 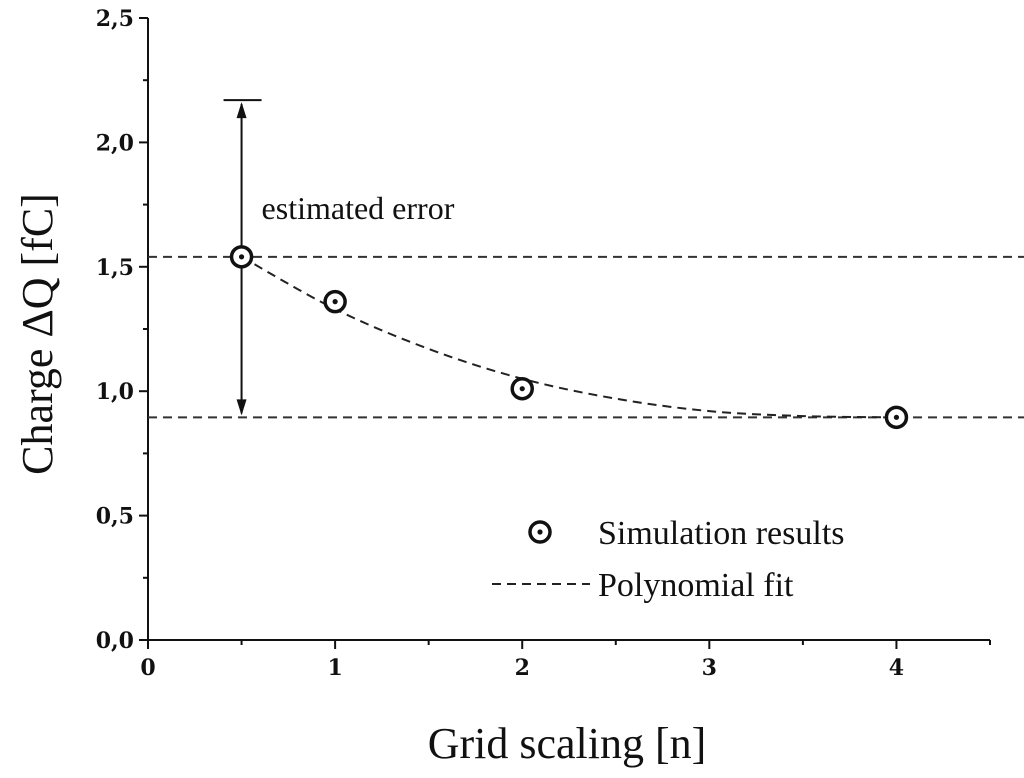 I want to click on legend: Simulation results Polynomial fit, so click(x=668, y=559).